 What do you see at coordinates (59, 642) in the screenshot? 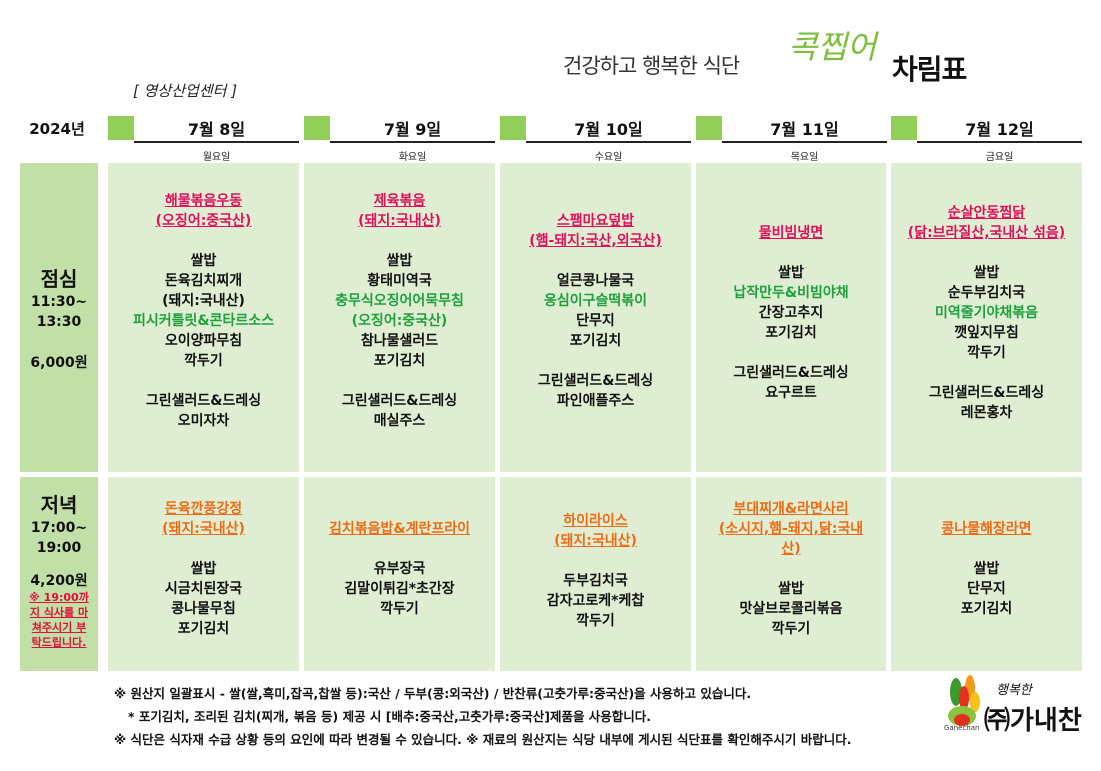
I see `dinner-note: 탁드립니다.` at bounding box center [59, 642].